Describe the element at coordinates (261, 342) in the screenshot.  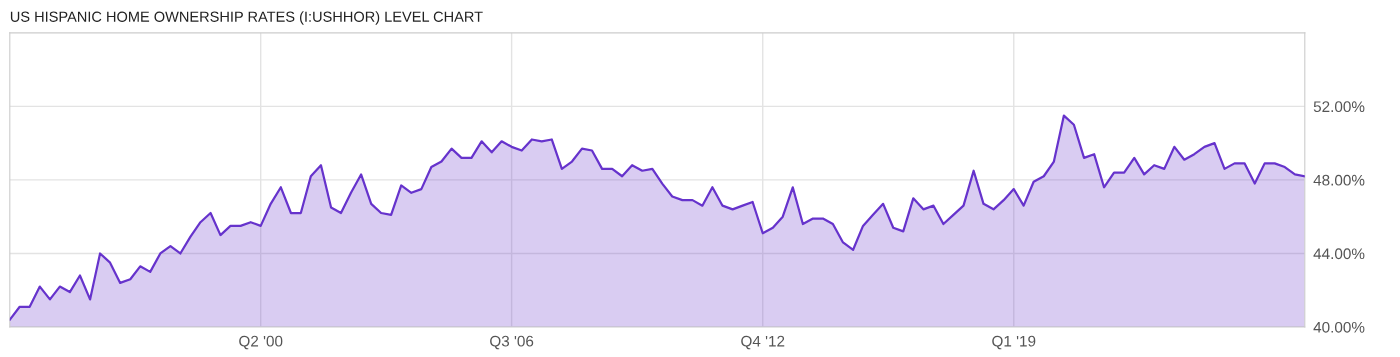
I see `x-tick-label: Q2 '00` at that location.